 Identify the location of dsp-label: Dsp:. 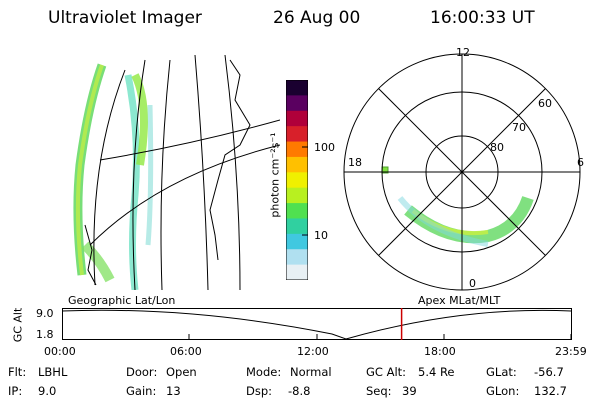
(259, 391).